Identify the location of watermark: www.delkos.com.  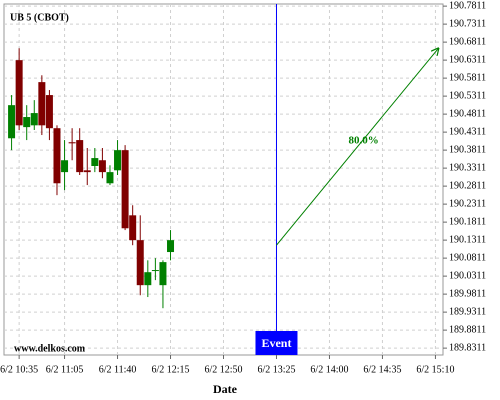
(50, 348).